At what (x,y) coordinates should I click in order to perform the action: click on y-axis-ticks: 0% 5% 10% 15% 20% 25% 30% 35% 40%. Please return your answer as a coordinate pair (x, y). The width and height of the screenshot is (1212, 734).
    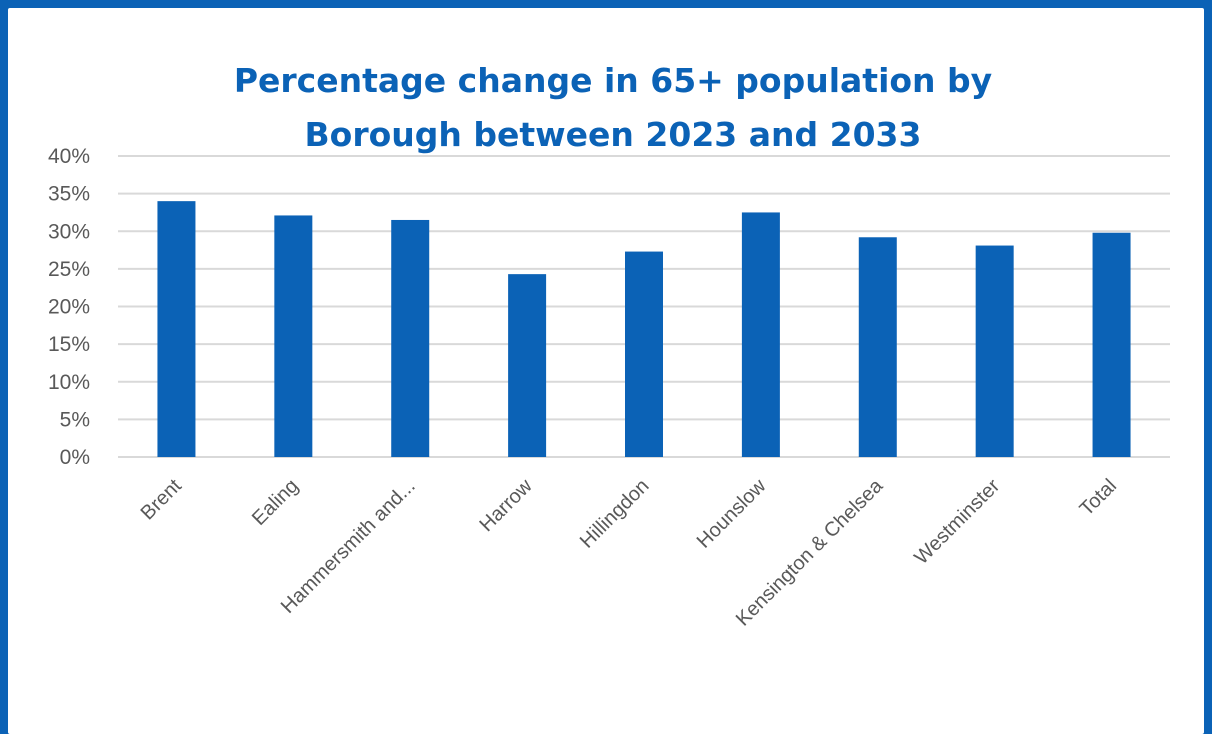
    Looking at the image, I should click on (69, 307).